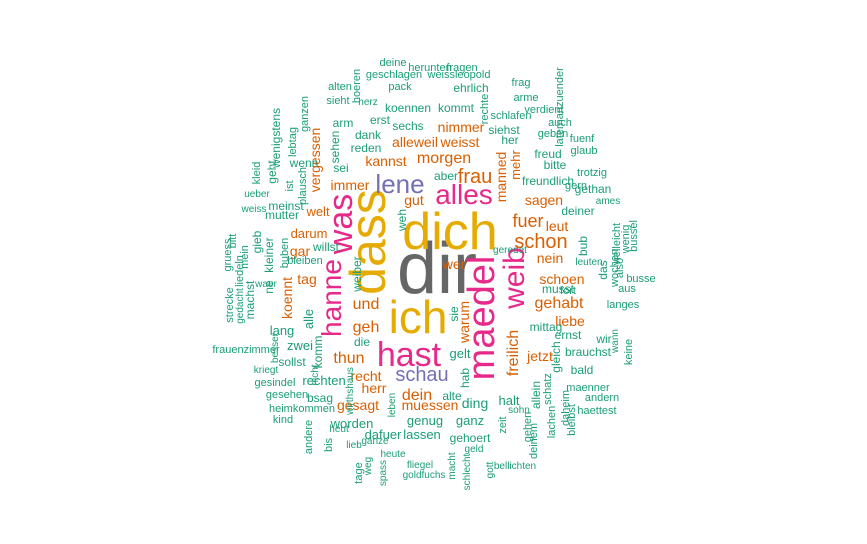 The image size is (867, 544). What do you see at coordinates (417, 395) in the screenshot?
I see `cloud-word: dein` at bounding box center [417, 395].